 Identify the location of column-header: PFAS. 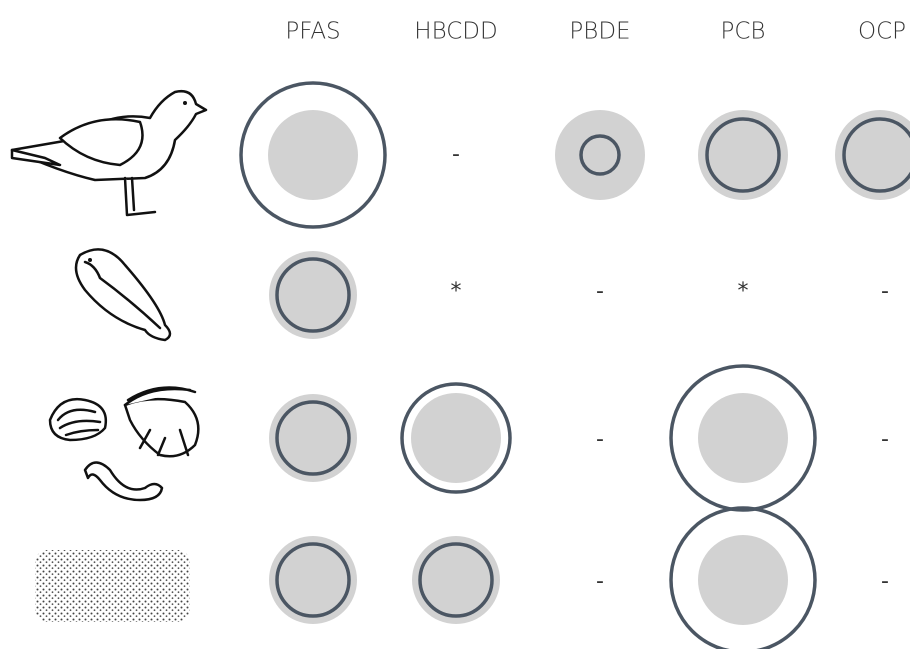
(312, 32).